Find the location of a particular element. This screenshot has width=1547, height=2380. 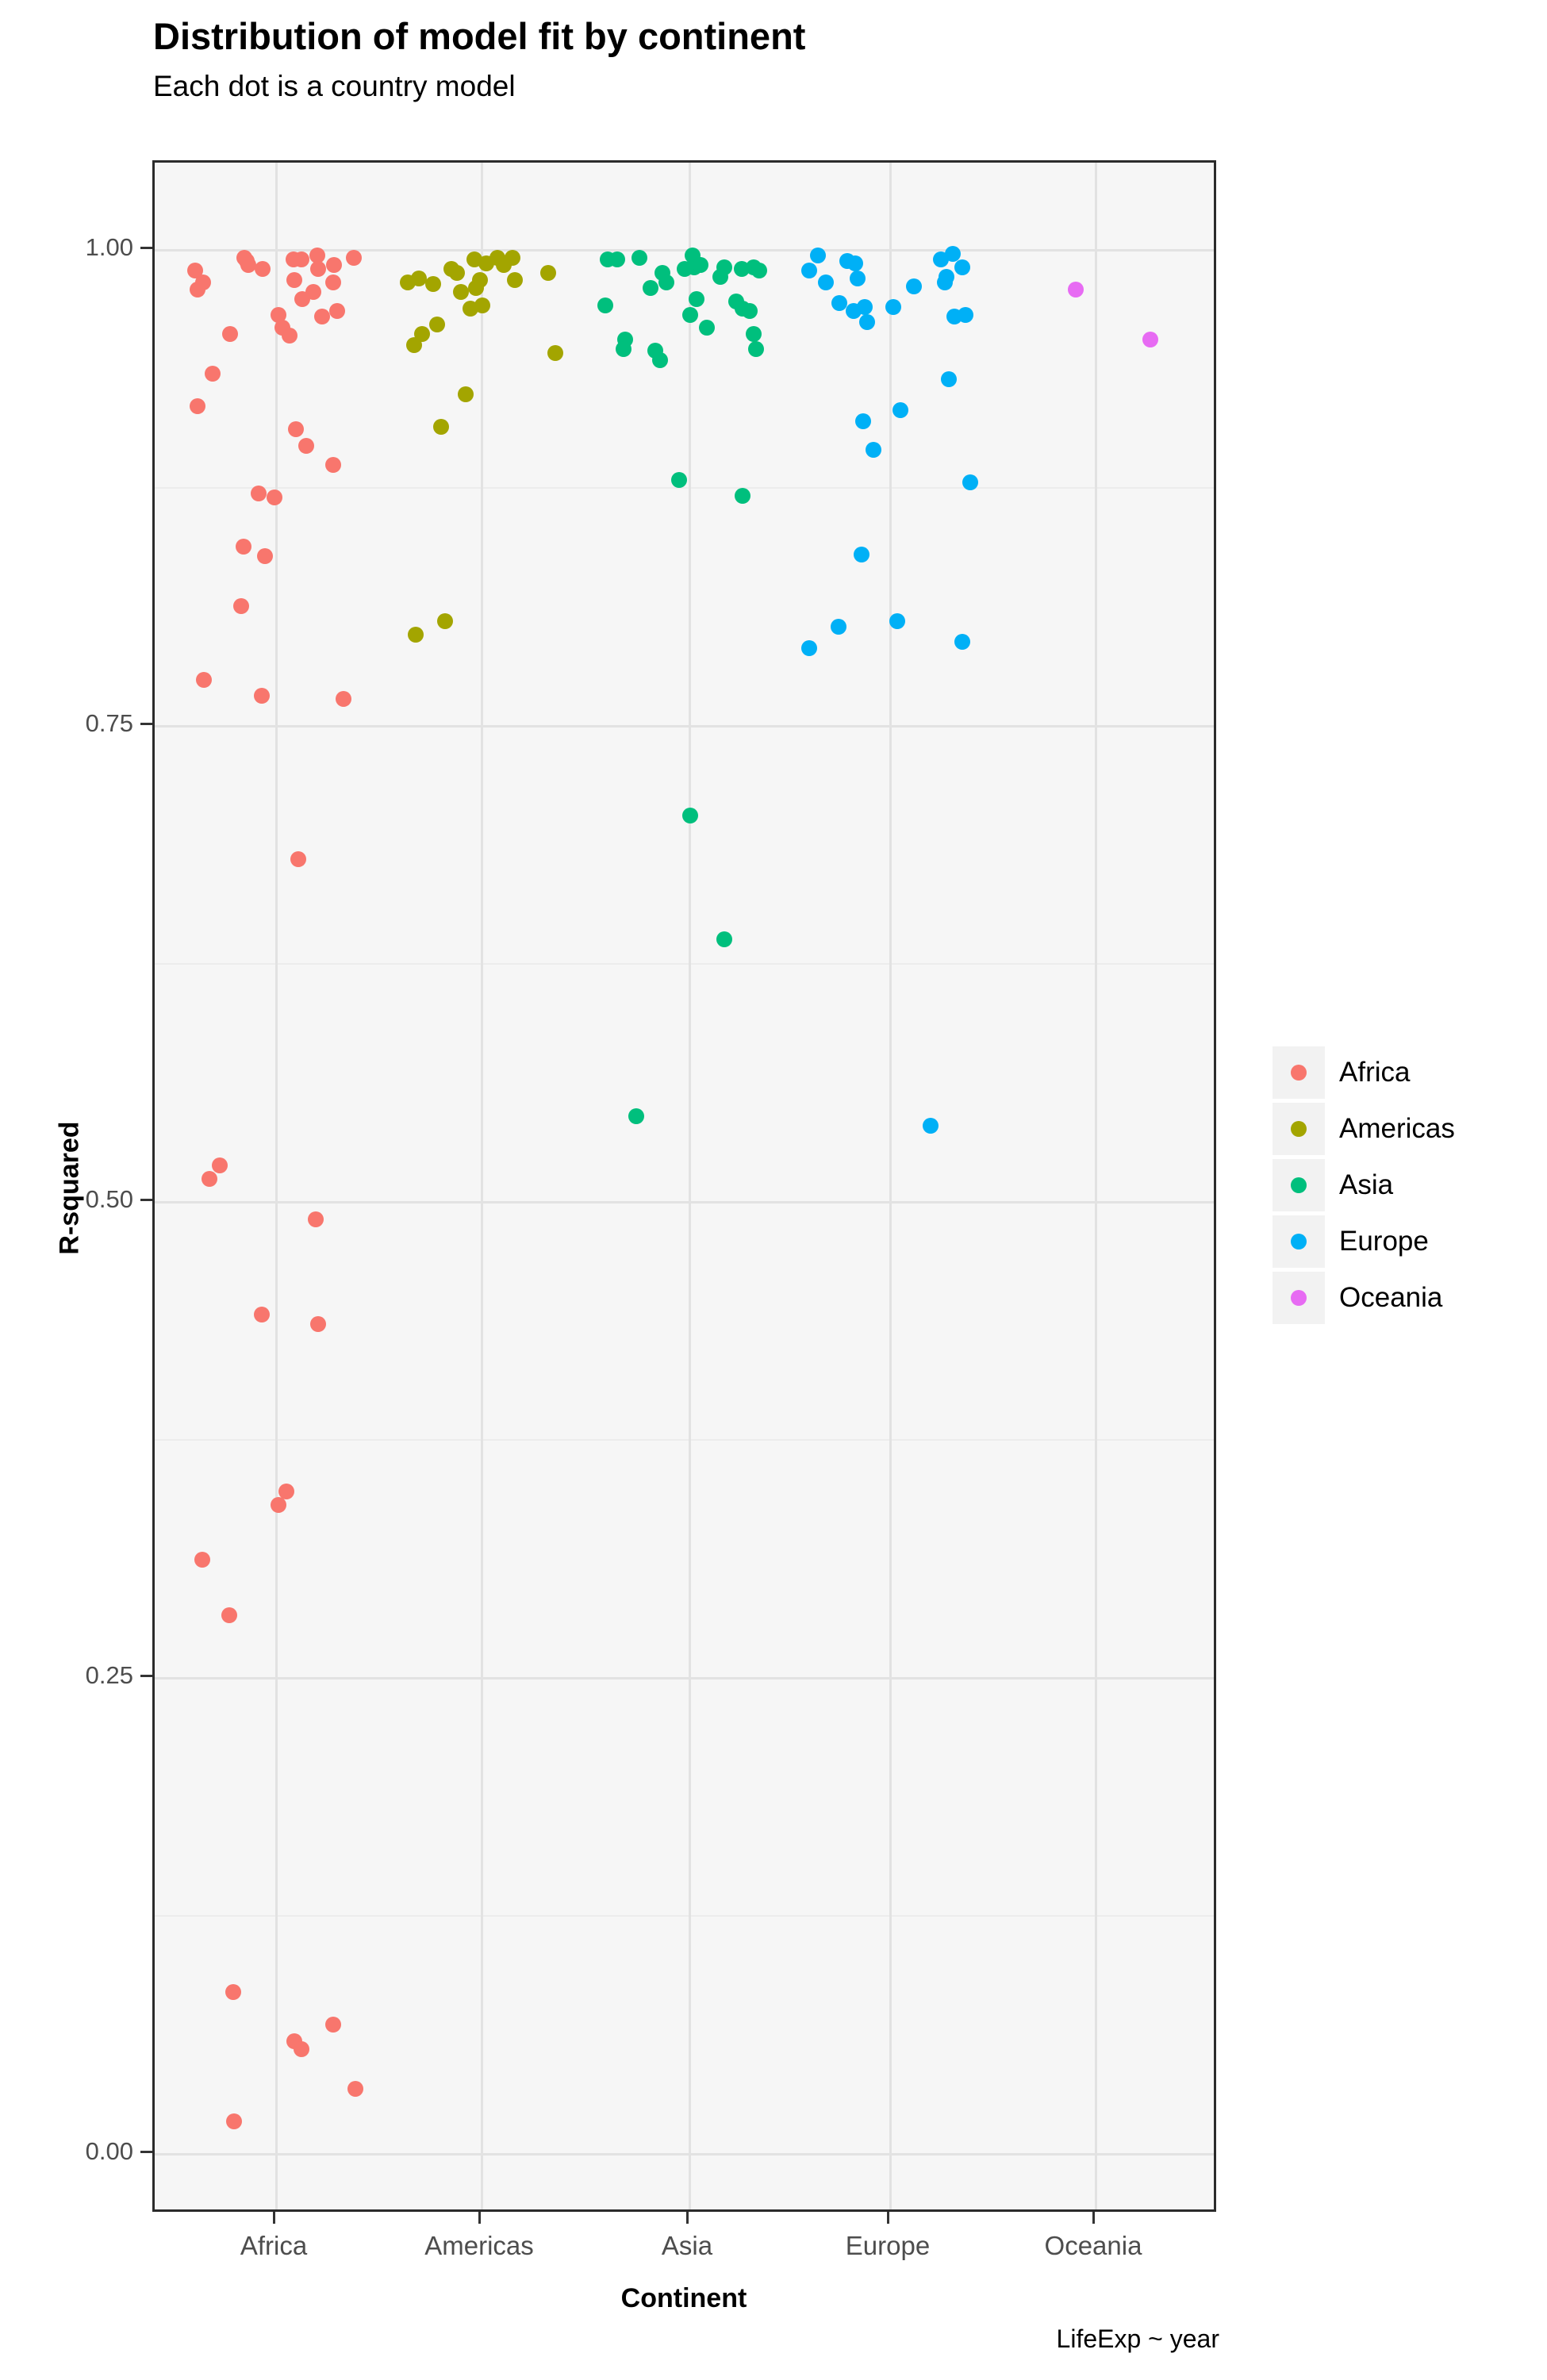

y-tick-label: 0.75 is located at coordinates (109, 723).